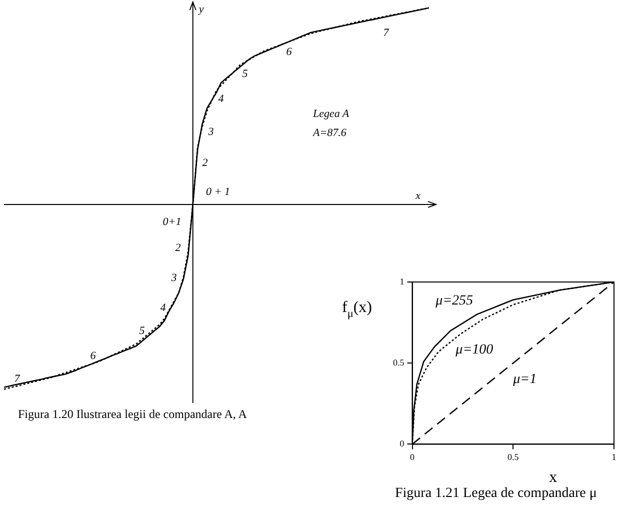 The image size is (626, 531). I want to click on y-axis-title: y, so click(201, 9).